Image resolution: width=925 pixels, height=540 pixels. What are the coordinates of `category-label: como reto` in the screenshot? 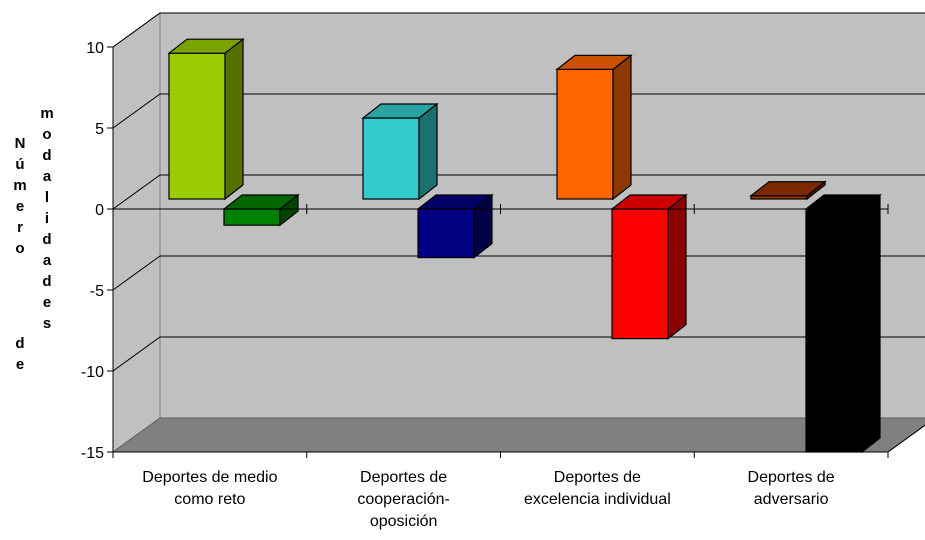 It's located at (209, 499).